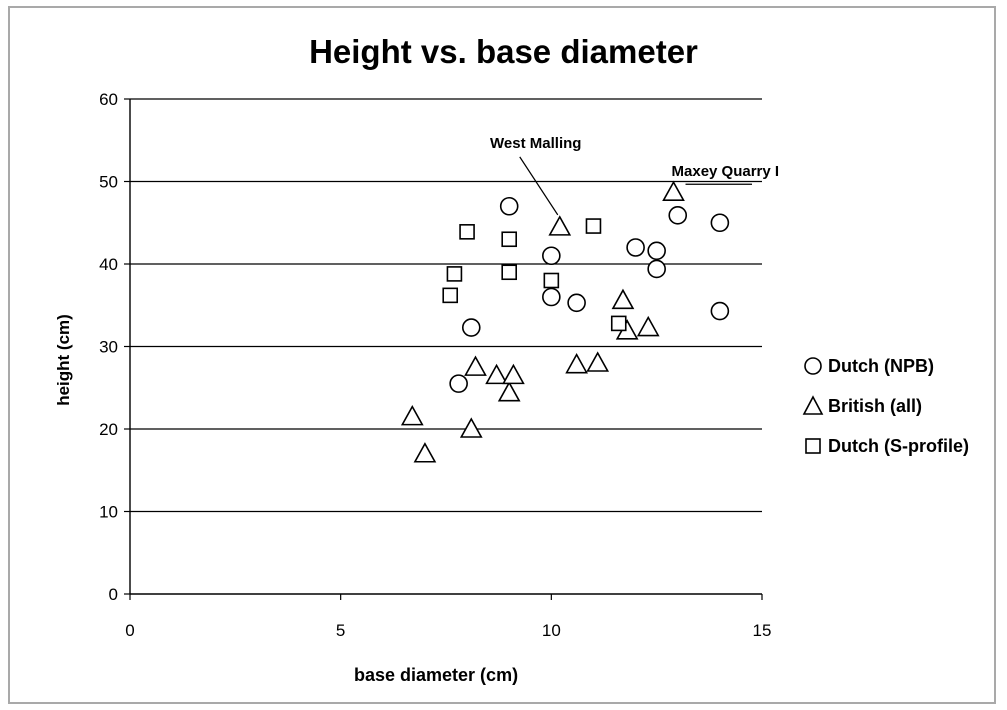  I want to click on annotation-maxey-quarry: Maxey Quarry I, so click(726, 171).